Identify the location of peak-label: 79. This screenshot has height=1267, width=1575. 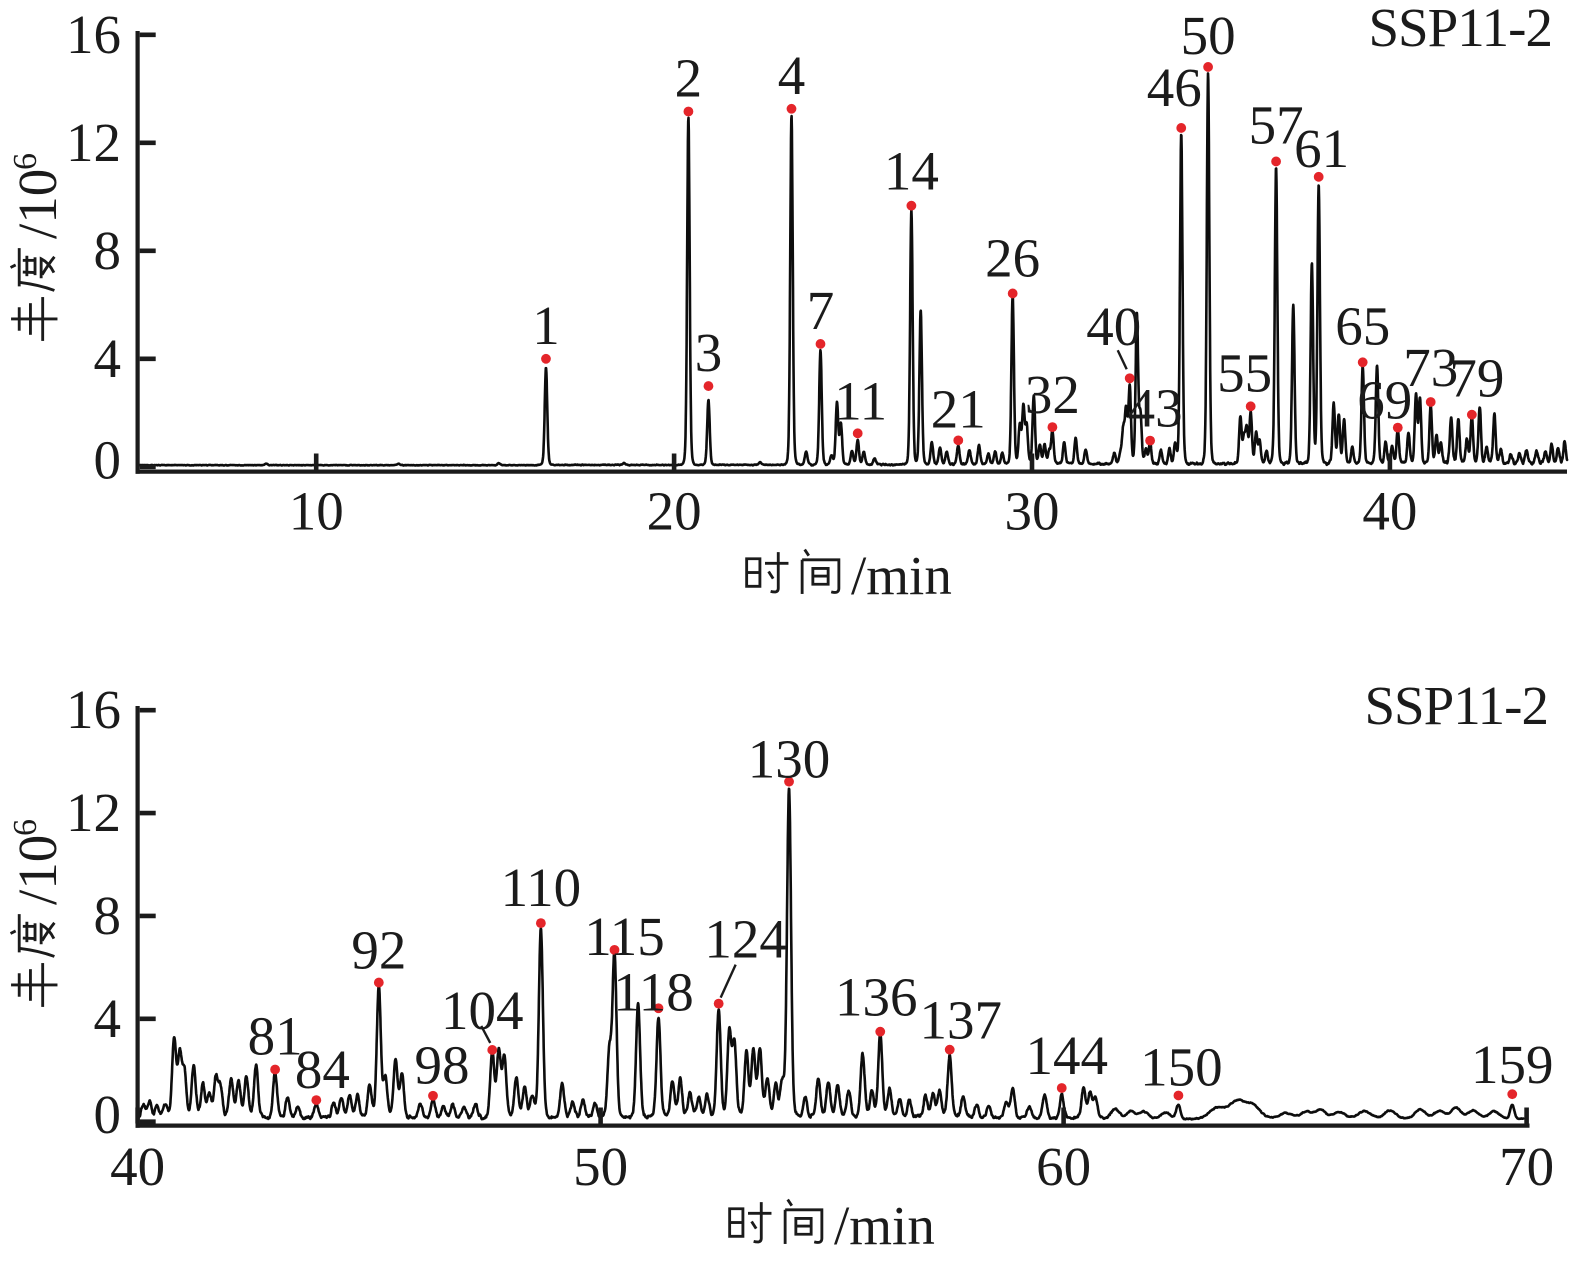
(1476, 378).